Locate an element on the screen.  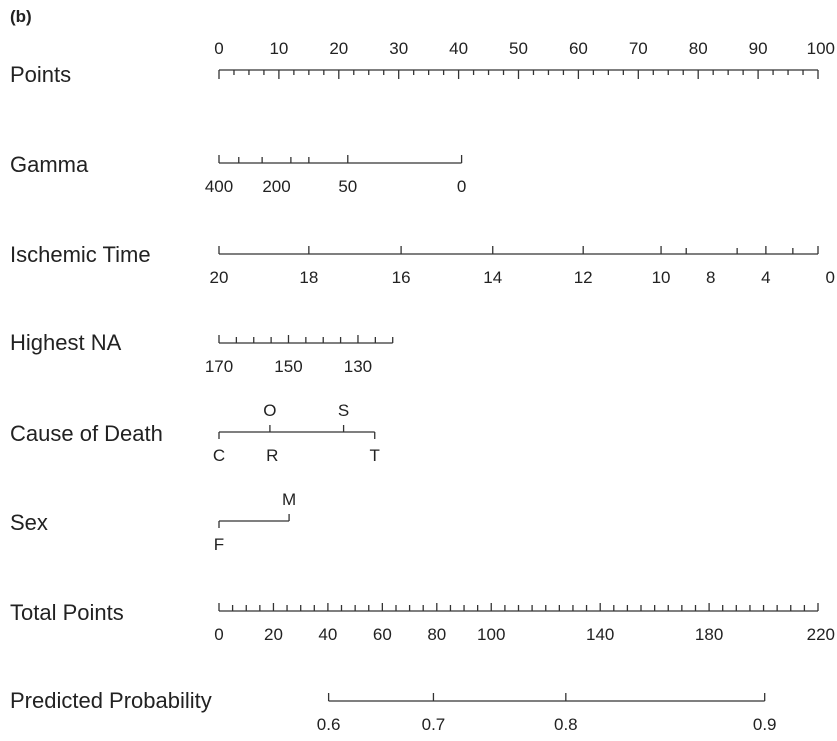
row-label-sex: Sex is located at coordinates (29, 522).